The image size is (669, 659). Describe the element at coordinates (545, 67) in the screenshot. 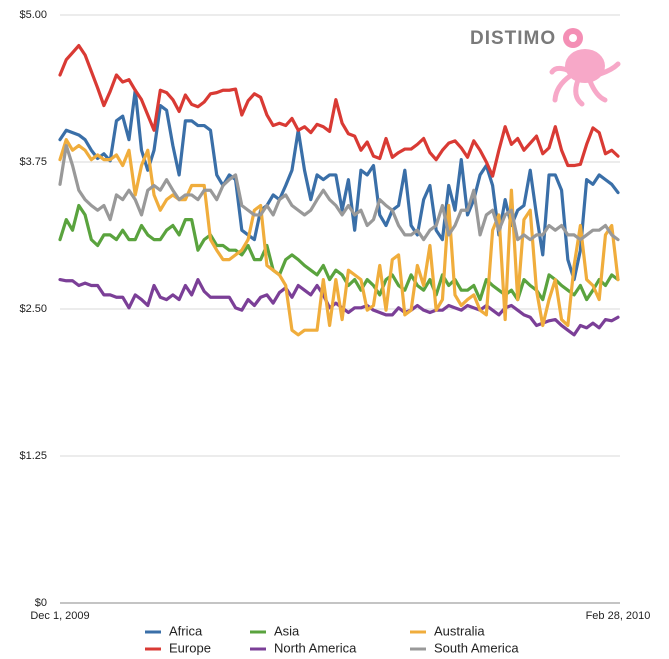

I see `logo: DISTIMO` at that location.